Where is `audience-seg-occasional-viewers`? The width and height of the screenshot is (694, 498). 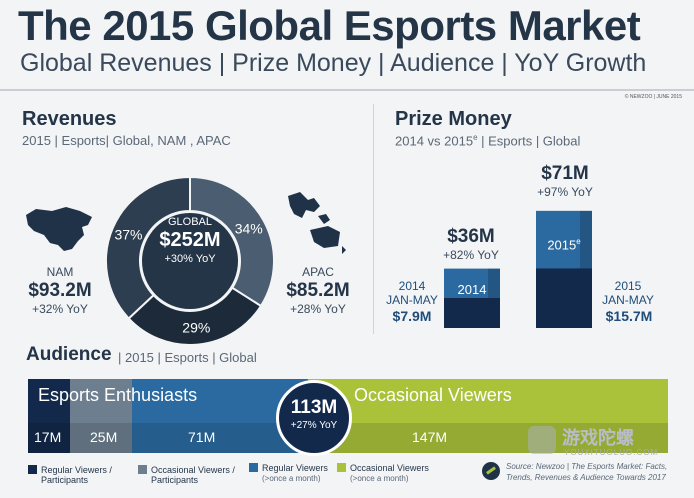 audience-seg-occasional-viewers is located at coordinates (488, 416).